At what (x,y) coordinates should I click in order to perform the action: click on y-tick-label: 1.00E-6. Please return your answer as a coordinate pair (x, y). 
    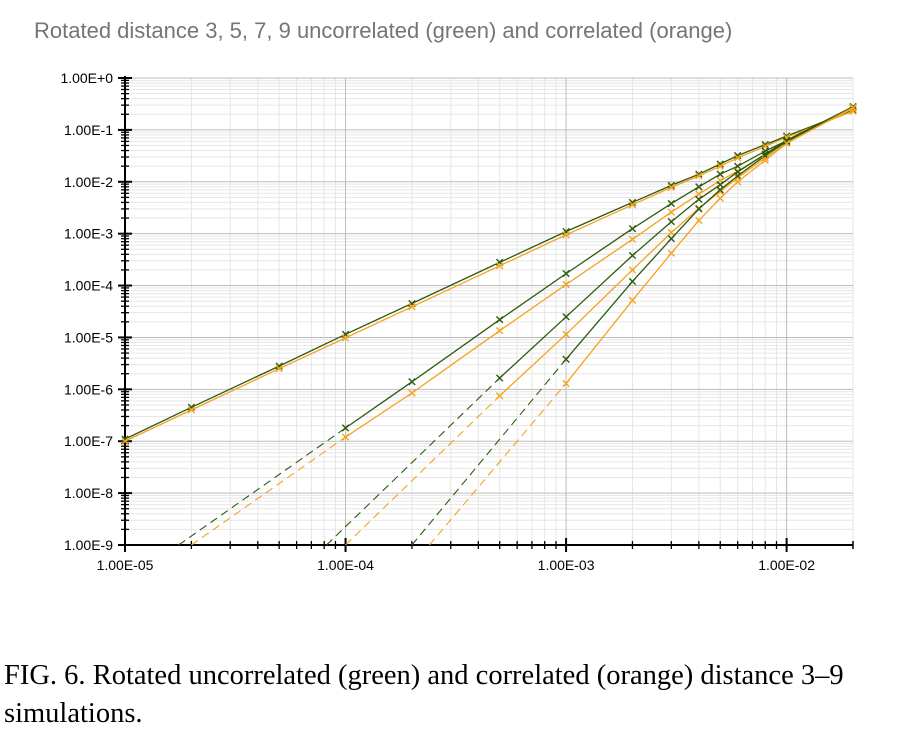
    Looking at the image, I should click on (88, 389).